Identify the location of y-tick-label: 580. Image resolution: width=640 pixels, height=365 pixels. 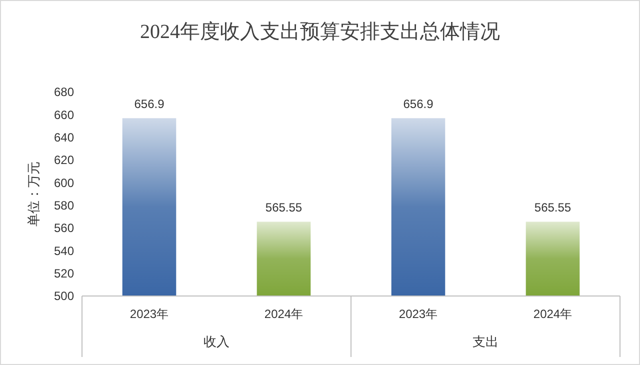
(64, 205).